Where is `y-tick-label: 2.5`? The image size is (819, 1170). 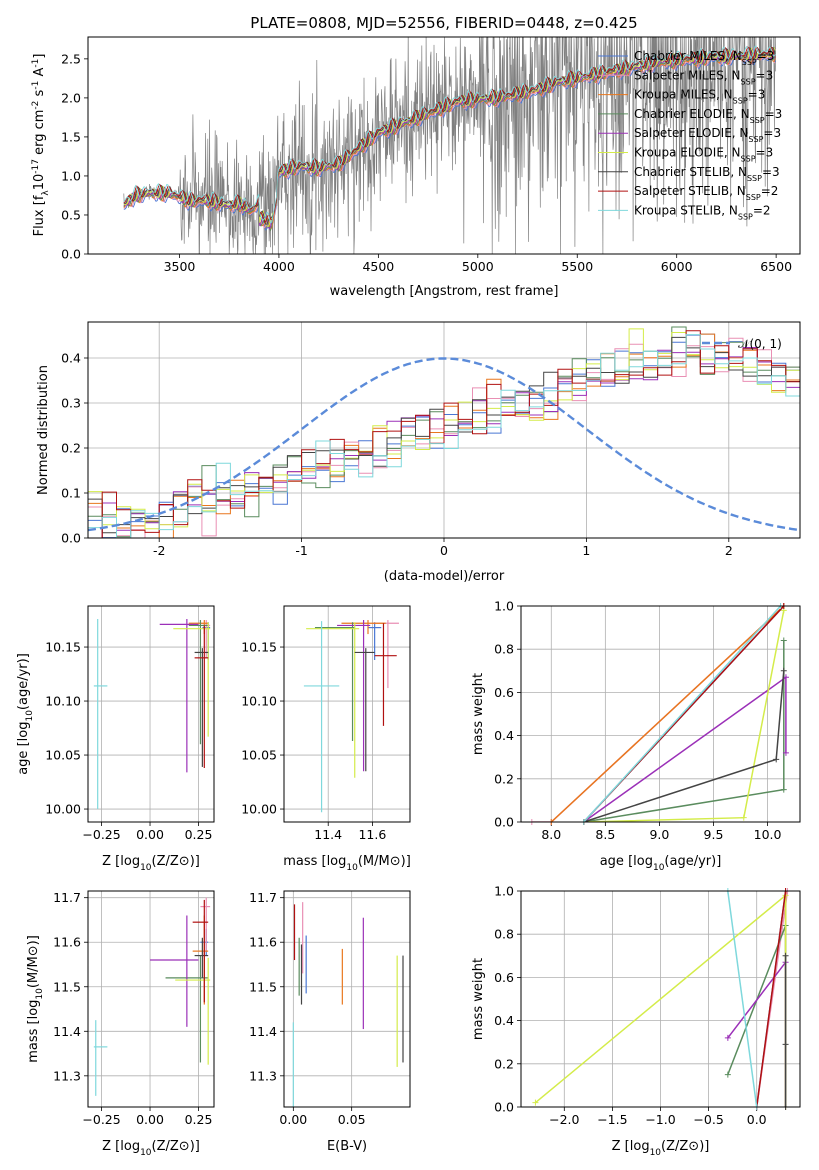
y-tick-label: 2.5 is located at coordinates (71, 58).